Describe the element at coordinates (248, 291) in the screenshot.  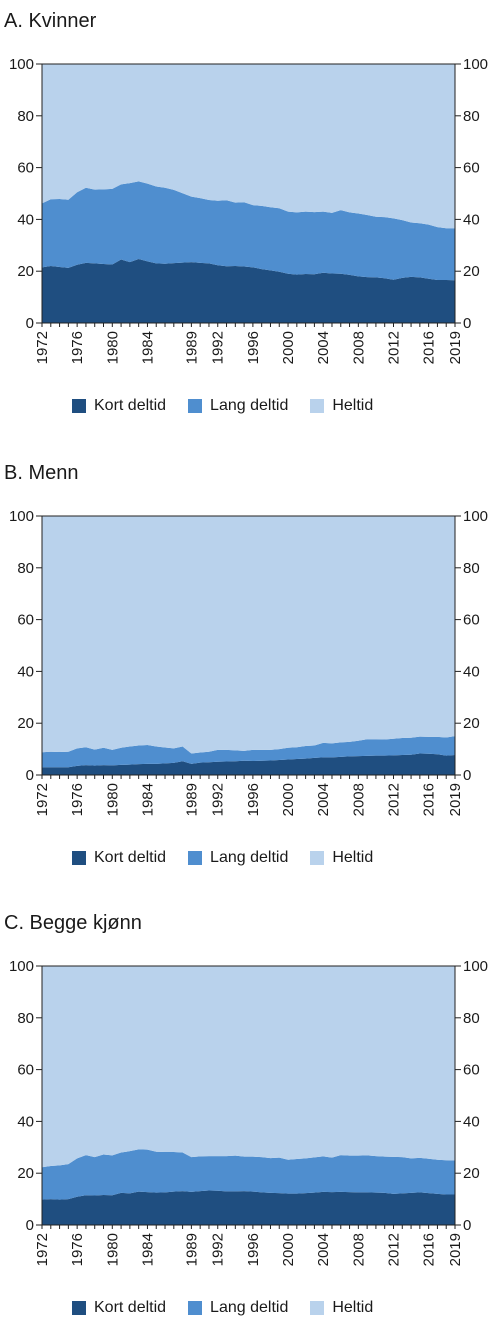
I see `area-series-kort-deltid` at that location.